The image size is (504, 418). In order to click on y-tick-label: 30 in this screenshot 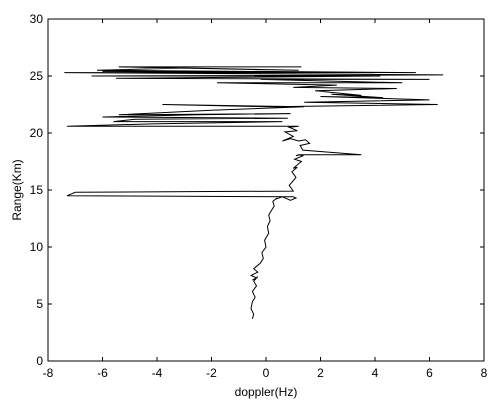, I will do `click(37, 19)`.